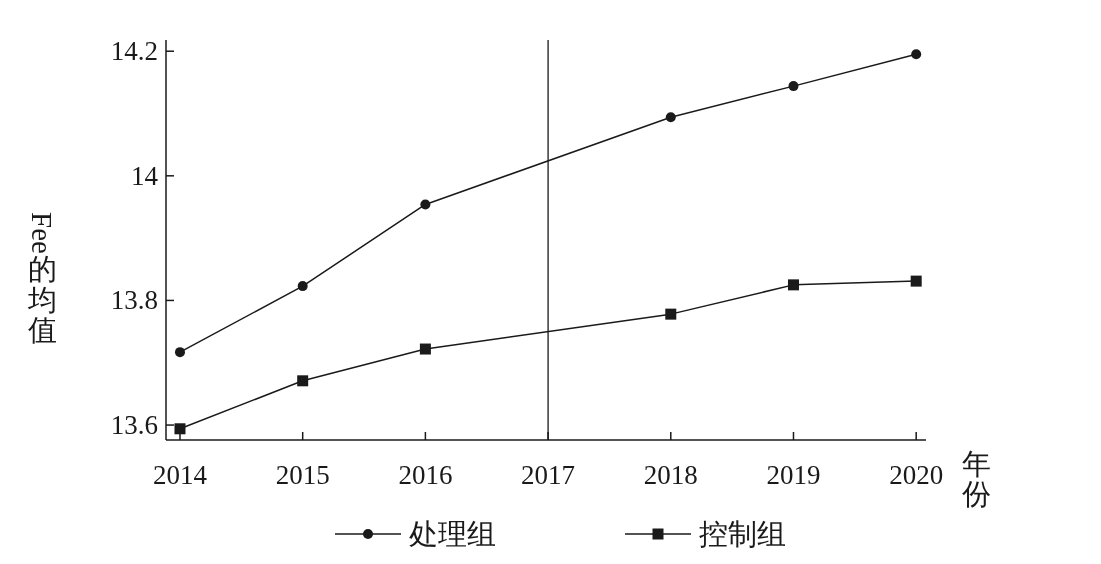 Image resolution: width=1101 pixels, height=564 pixels. I want to click on x-tick-label: 2015, so click(302, 475).